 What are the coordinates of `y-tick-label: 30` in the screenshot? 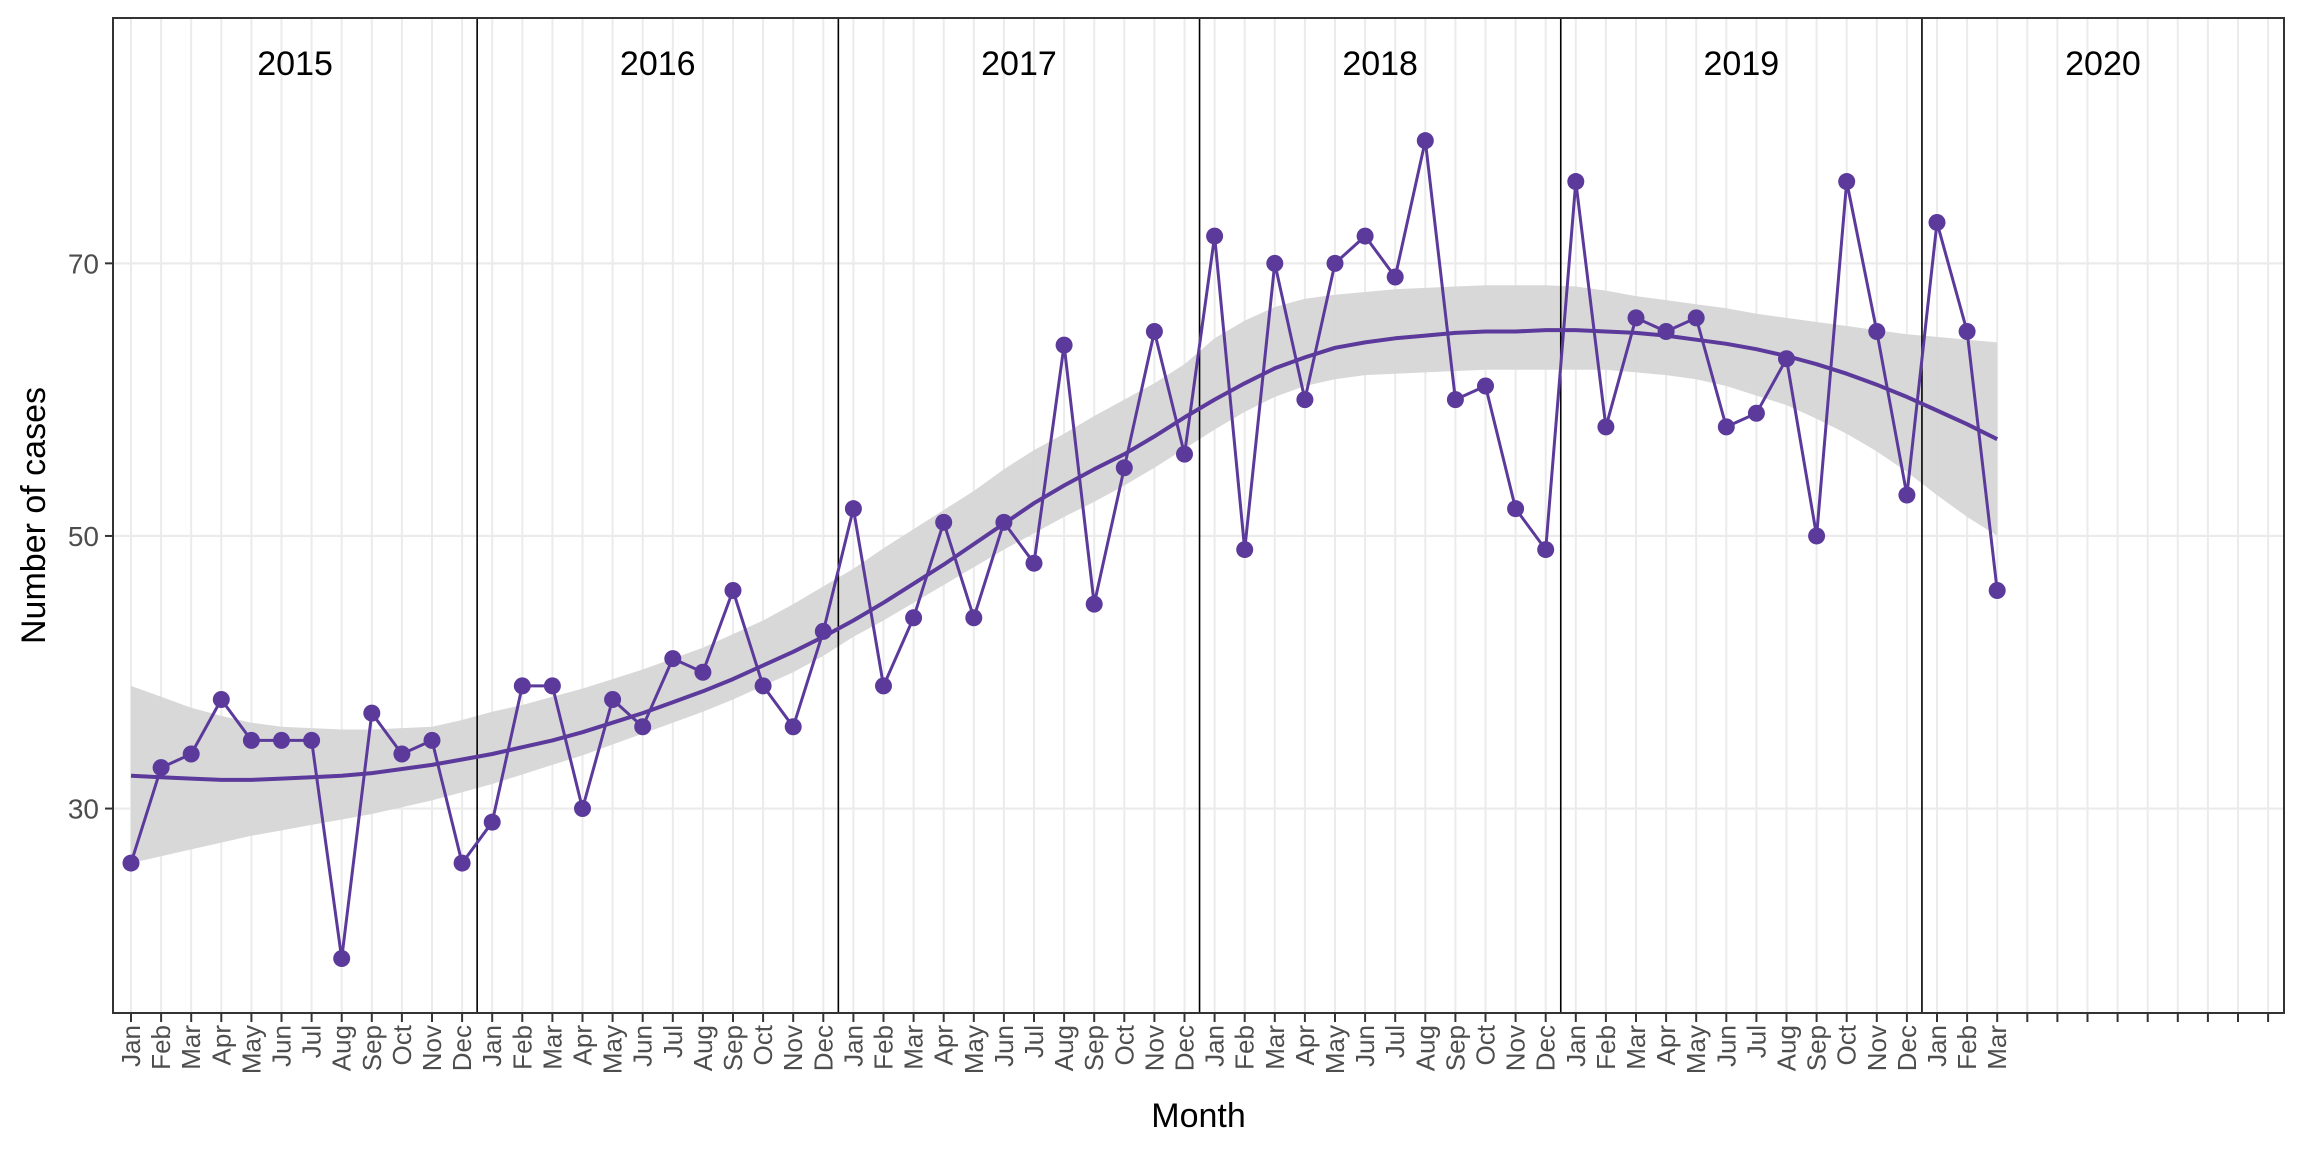 It's located at (83, 809).